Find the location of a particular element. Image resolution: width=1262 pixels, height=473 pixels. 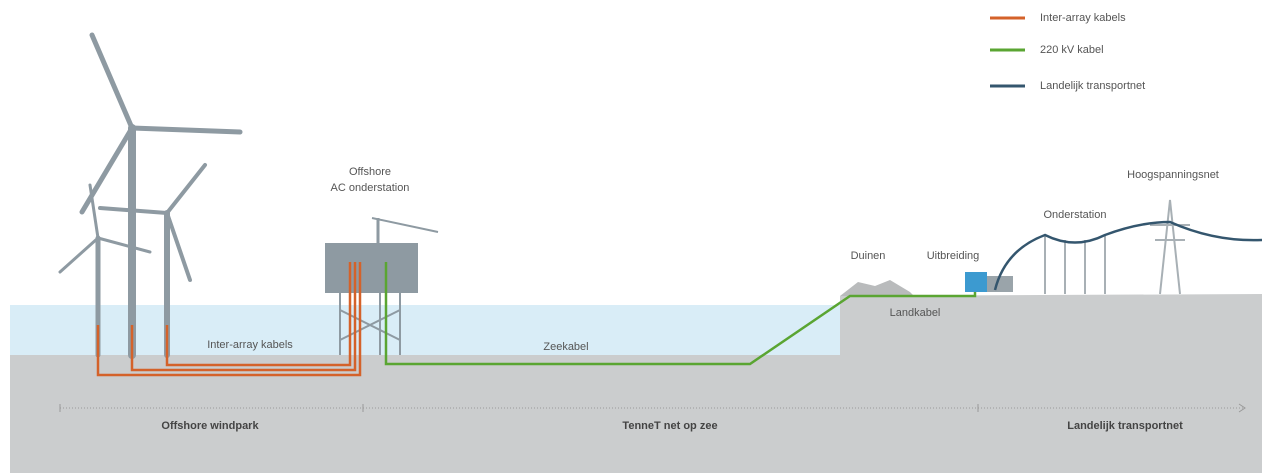

label: Duinen is located at coordinates (868, 256).